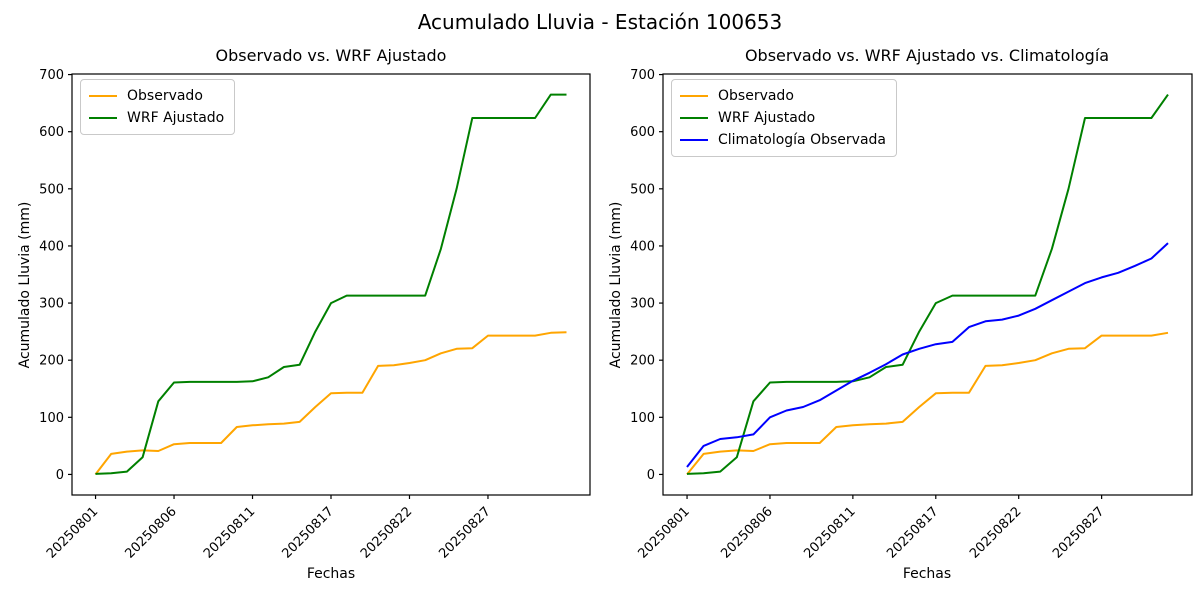  I want to click on legend-label: Climatología Observada, so click(802, 140).